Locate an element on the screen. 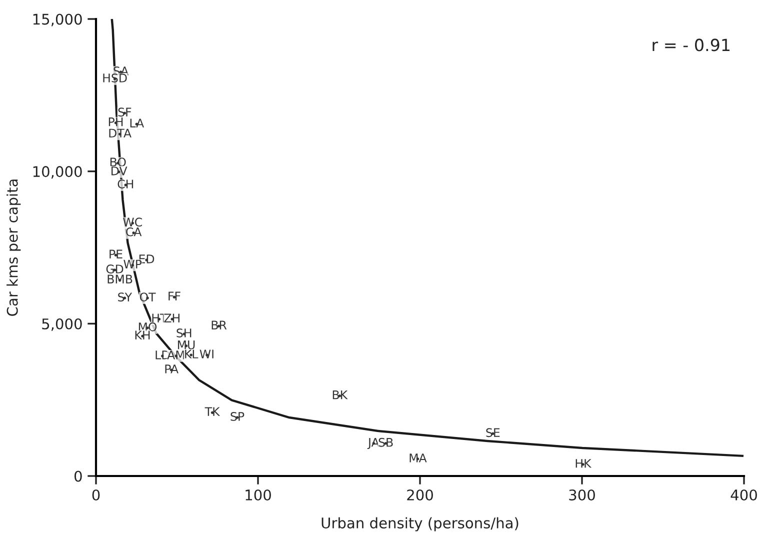 This screenshot has height=544, width=762. data-label: GD is located at coordinates (115, 269).